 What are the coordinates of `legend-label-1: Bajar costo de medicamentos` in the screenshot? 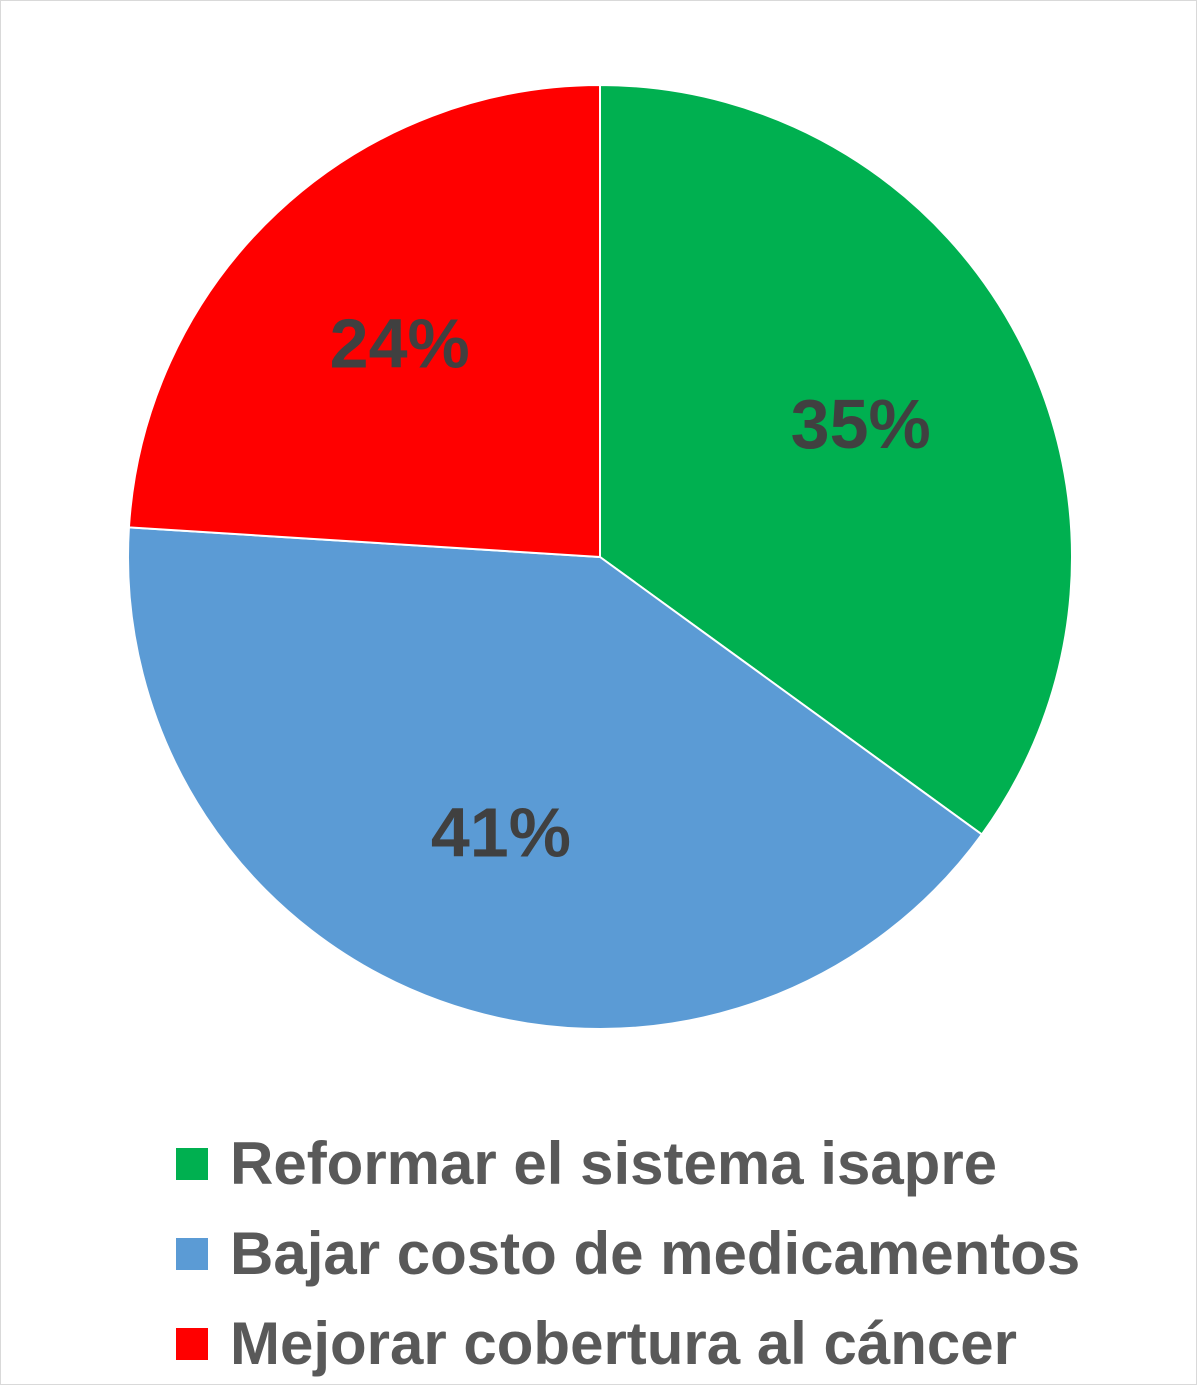 It's located at (655, 1253).